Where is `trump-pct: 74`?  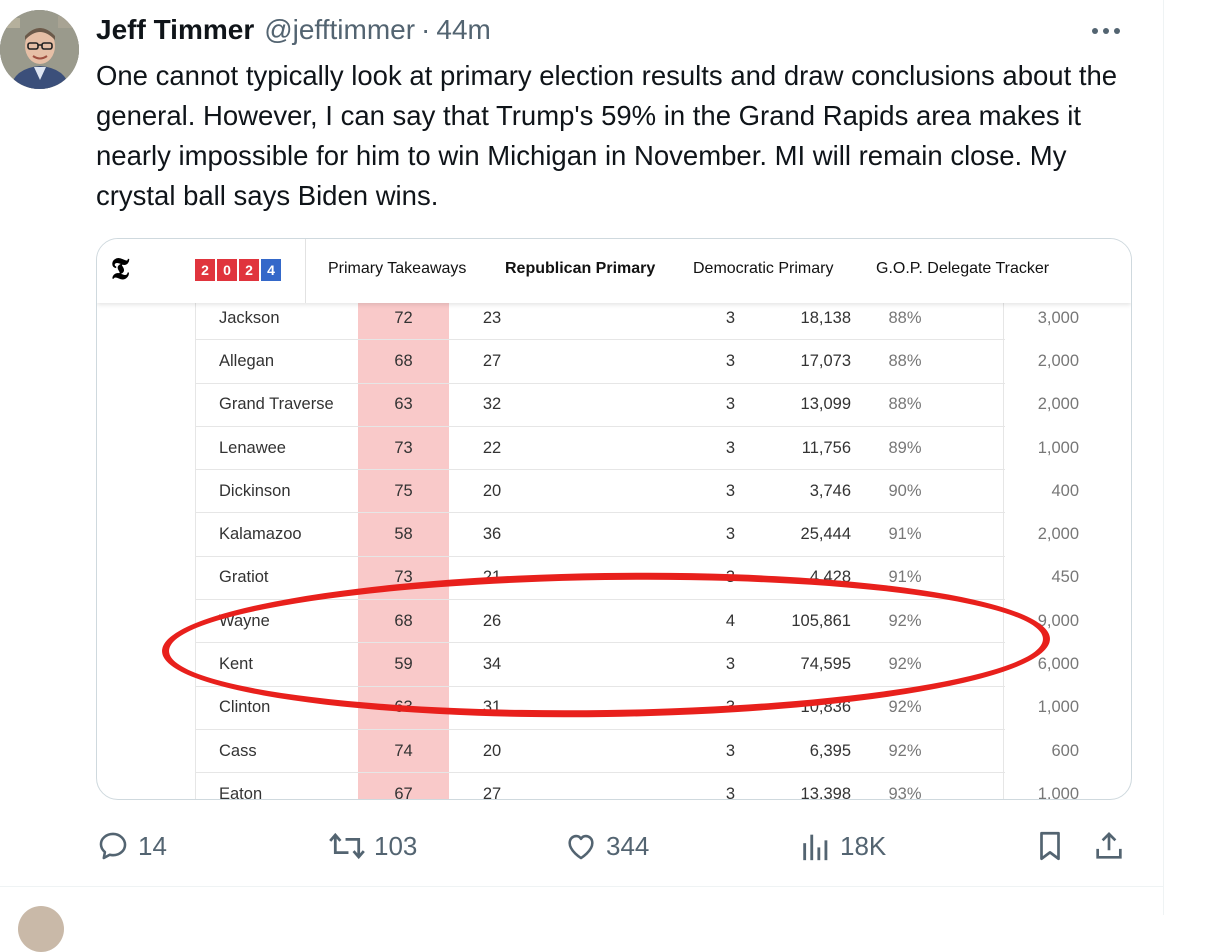 trump-pct: 74 is located at coordinates (403, 750).